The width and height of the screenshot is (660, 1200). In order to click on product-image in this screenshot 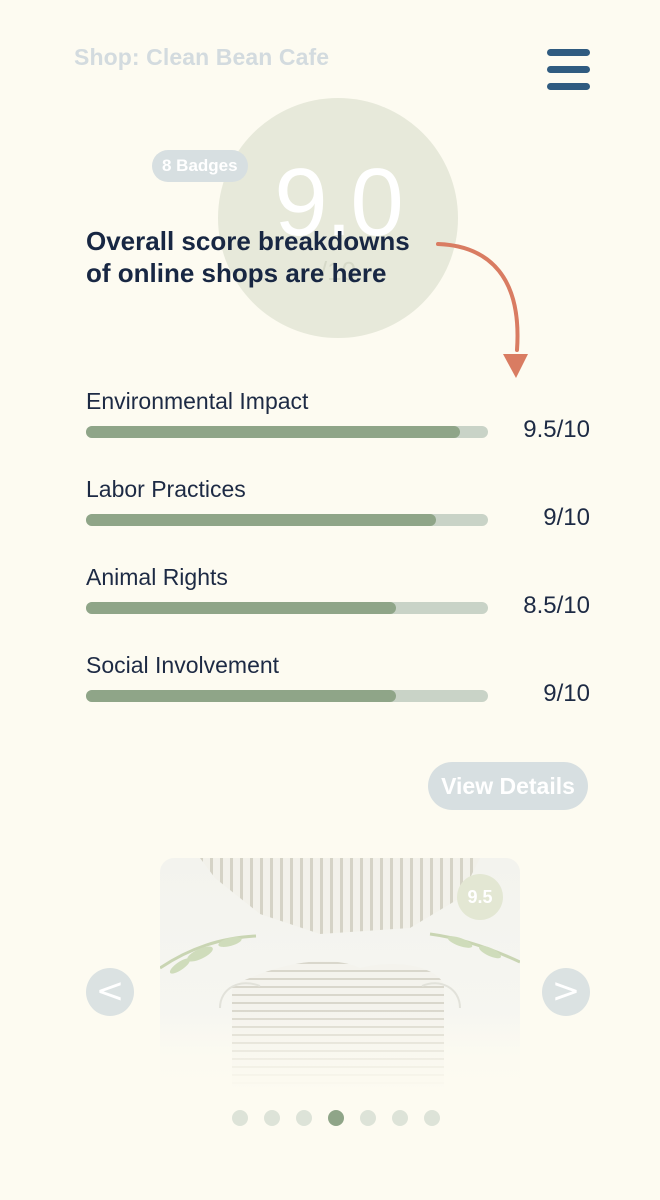, I will do `click(340, 974)`.